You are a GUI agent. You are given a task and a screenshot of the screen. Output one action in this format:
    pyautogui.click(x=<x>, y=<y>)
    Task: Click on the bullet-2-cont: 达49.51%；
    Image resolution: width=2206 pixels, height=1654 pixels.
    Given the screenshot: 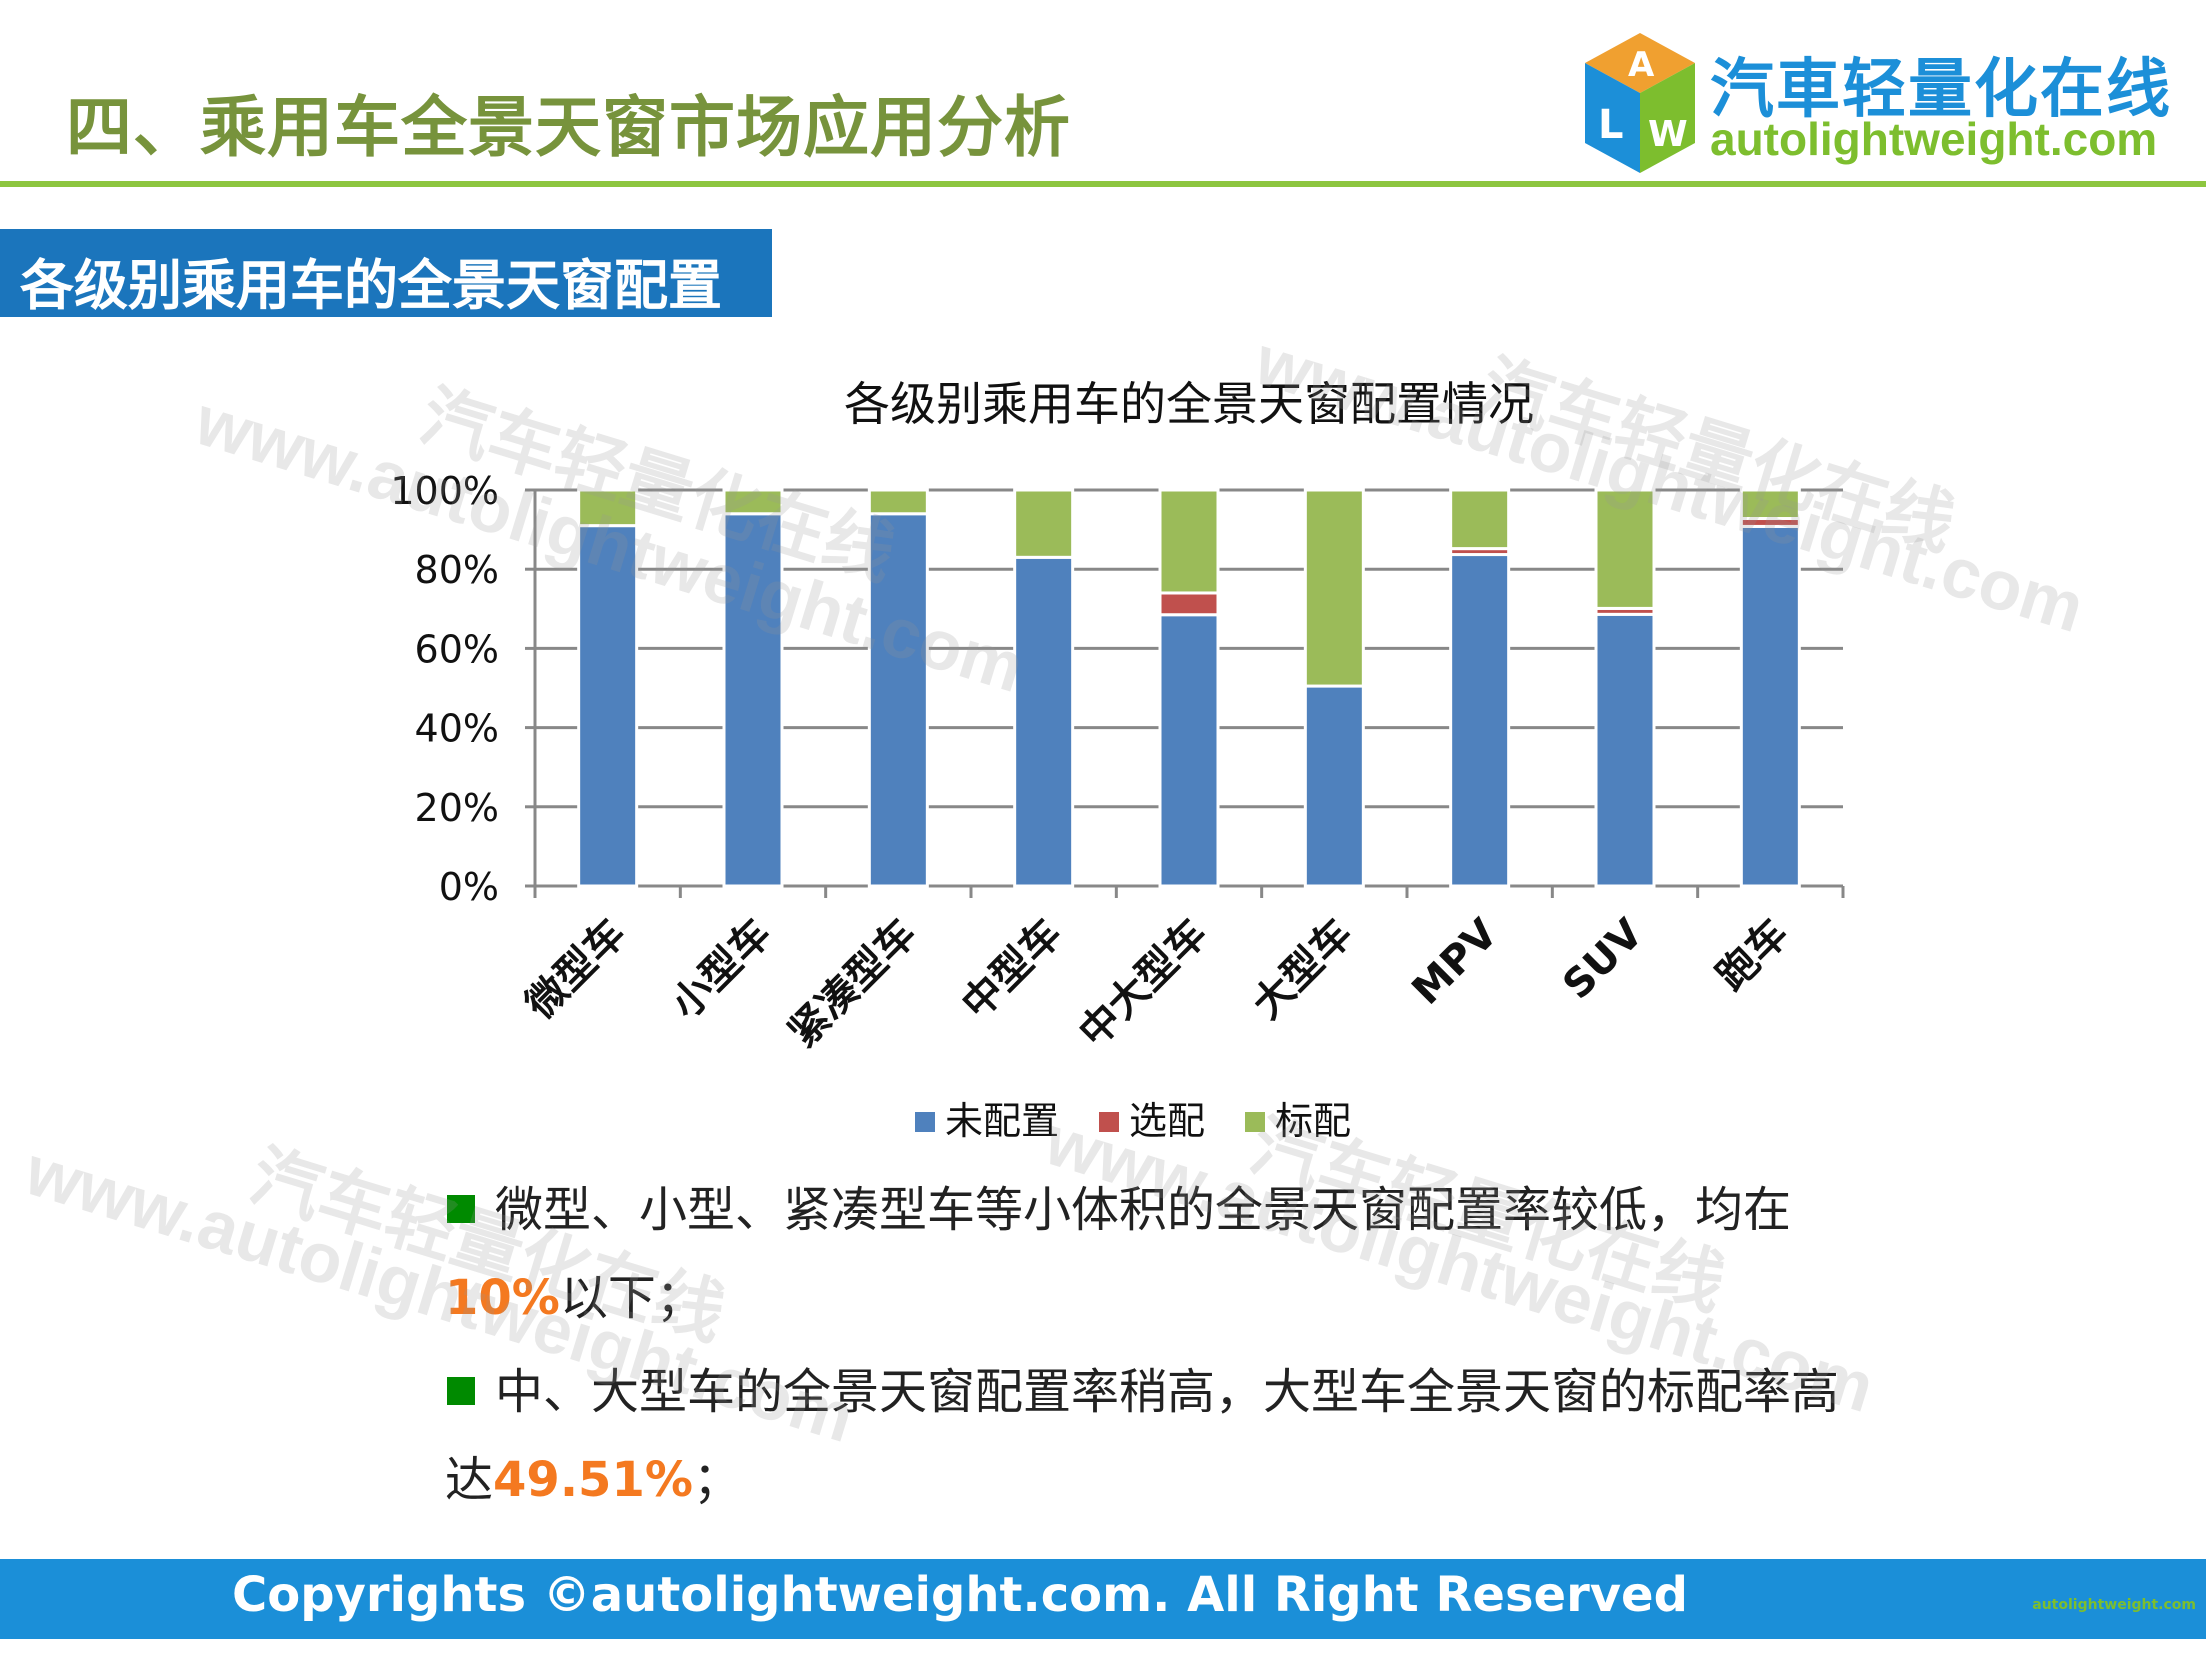 What is the action you would take?
    pyautogui.click(x=593, y=1475)
    